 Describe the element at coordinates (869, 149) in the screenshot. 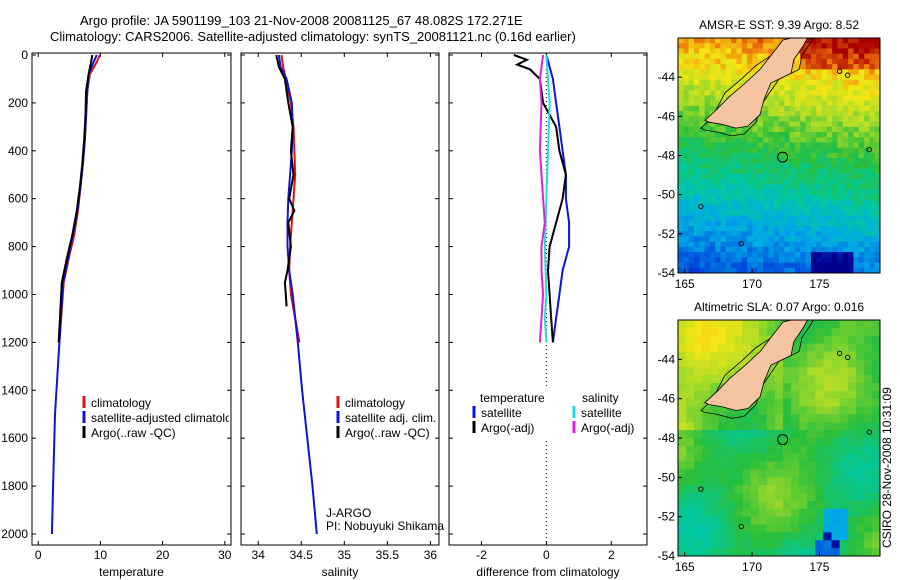

I see `small-island` at that location.